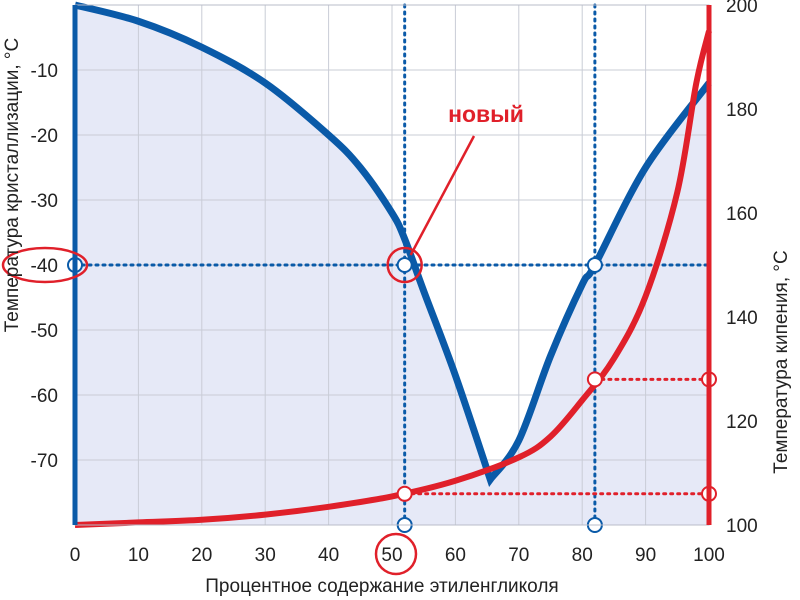 The width and height of the screenshot is (800, 600). I want to click on y-right-tick-label: 200, so click(742, 8).